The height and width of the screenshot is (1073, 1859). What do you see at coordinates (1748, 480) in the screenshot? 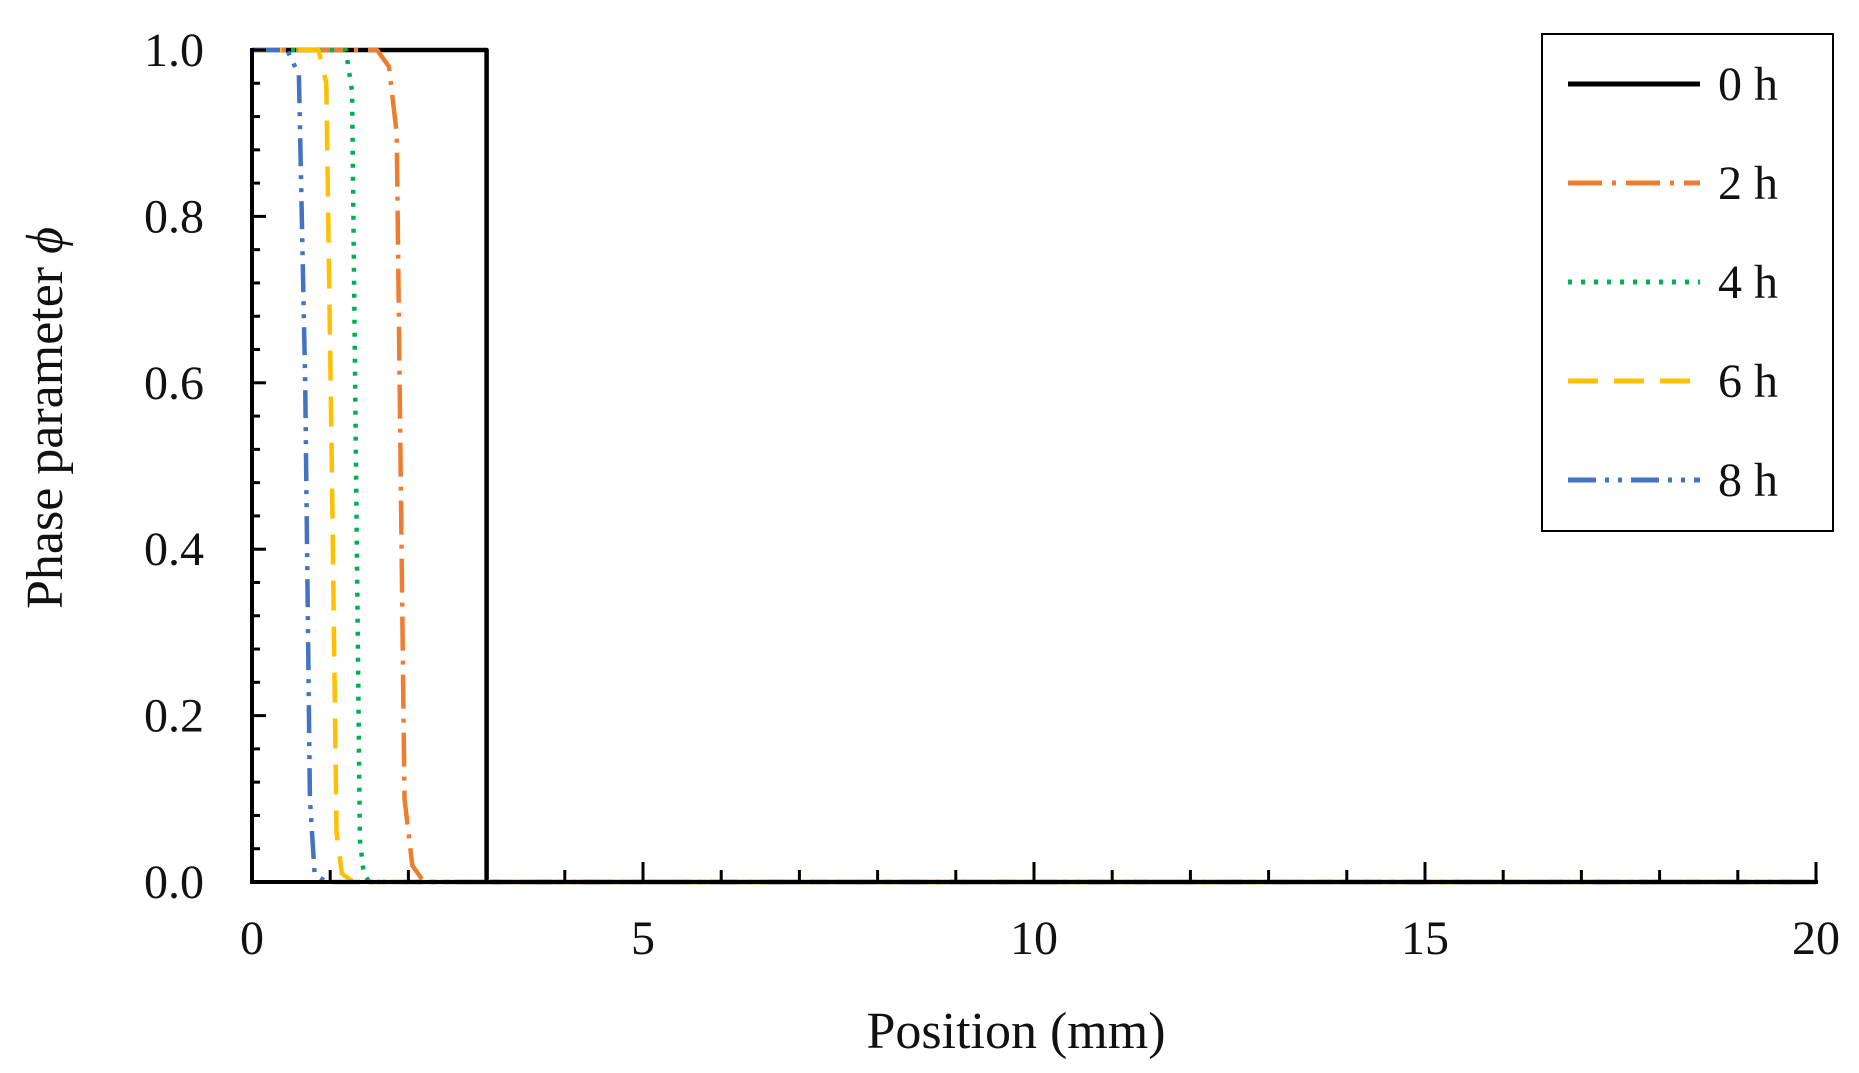
I see `legend-label: 8 h` at bounding box center [1748, 480].